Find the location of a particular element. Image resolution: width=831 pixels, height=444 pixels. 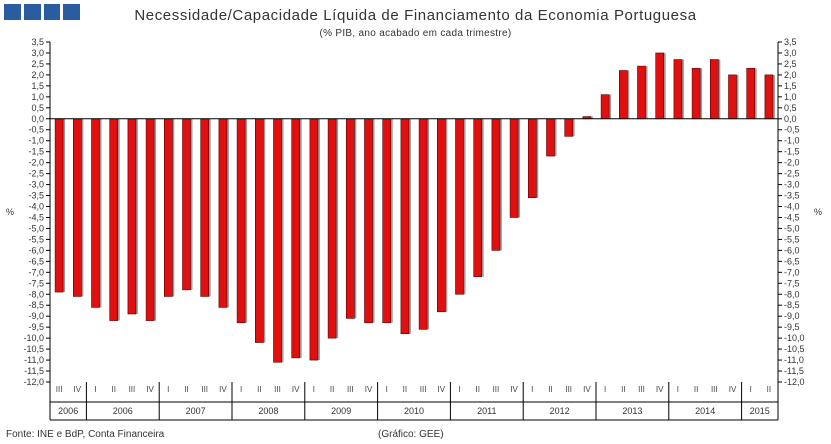

y-tick-label-left: 3,5 is located at coordinates (37, 42).